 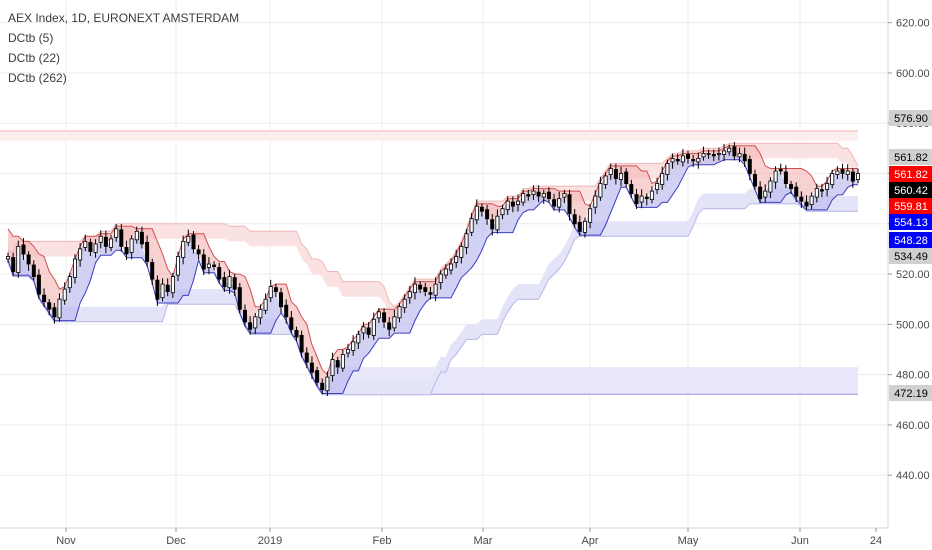 I want to click on y-tick-label: 520.00, so click(x=913, y=275).